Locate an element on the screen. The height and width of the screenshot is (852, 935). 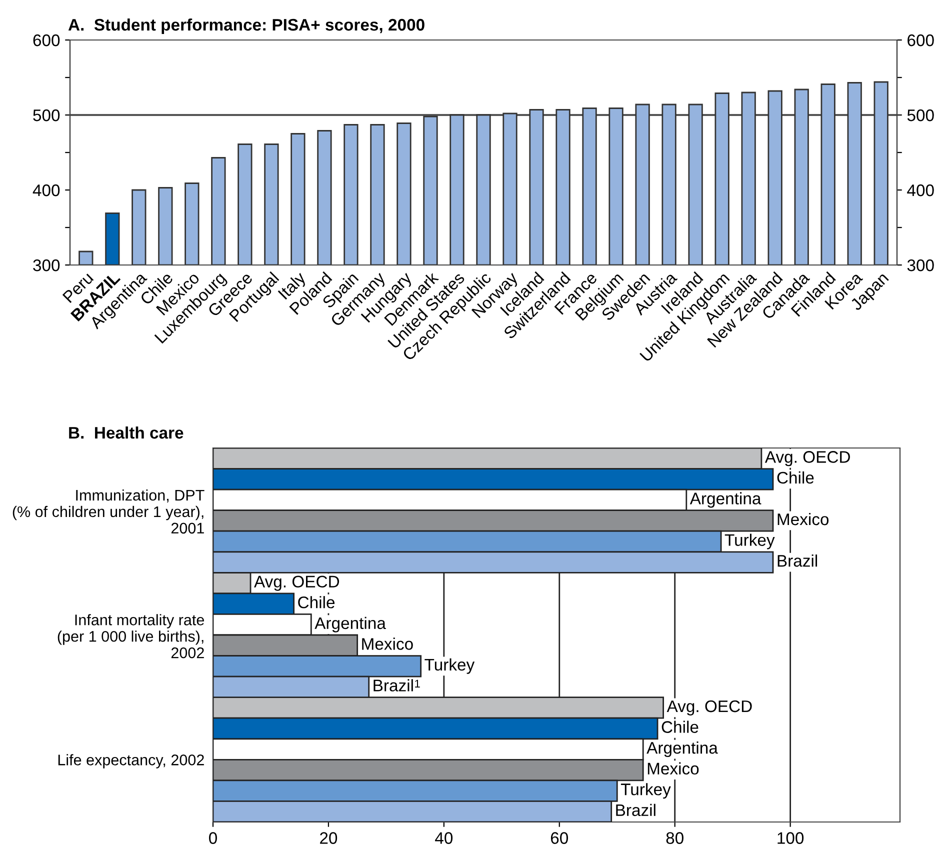
y-tick-label: Infant mortality rate (per 1 000 live births), 2002 is located at coordinates (131, 636).